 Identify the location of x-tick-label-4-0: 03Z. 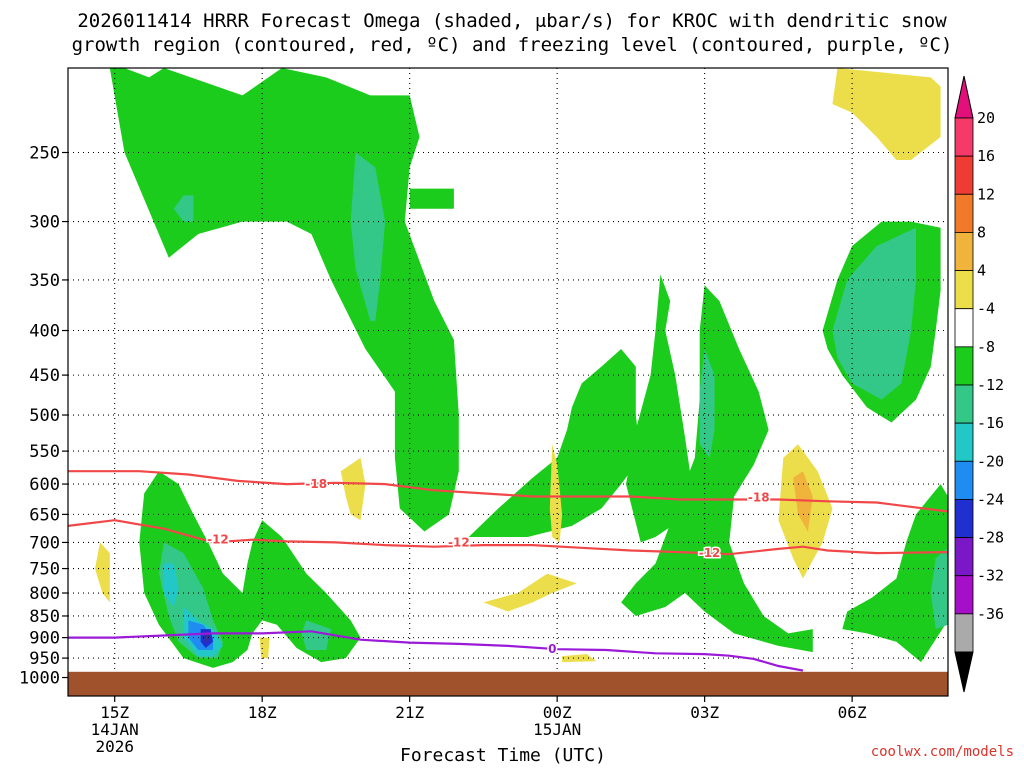
(704, 712).